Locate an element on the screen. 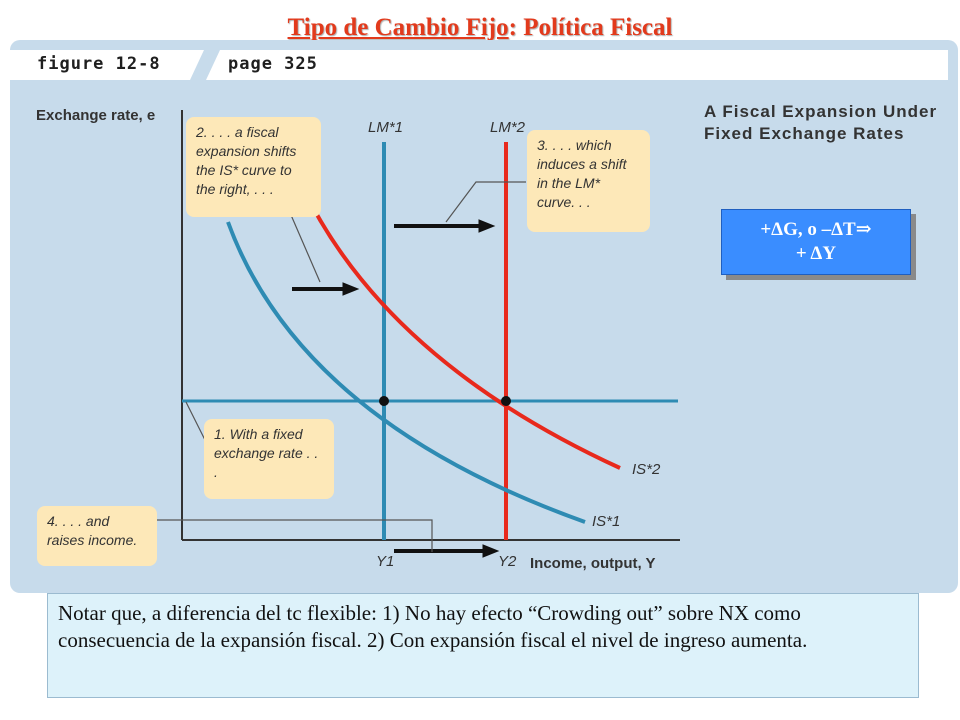  is1-label: IS*1 is located at coordinates (606, 521).